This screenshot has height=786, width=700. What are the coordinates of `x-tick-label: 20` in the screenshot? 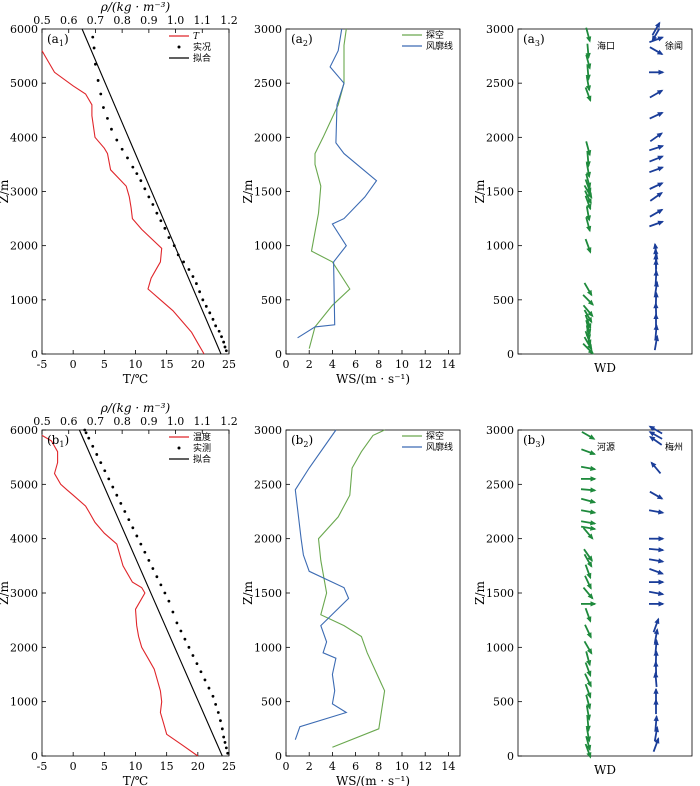 It's located at (198, 364).